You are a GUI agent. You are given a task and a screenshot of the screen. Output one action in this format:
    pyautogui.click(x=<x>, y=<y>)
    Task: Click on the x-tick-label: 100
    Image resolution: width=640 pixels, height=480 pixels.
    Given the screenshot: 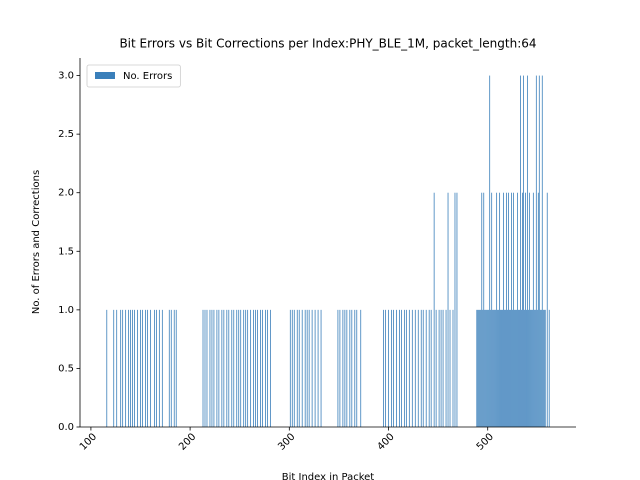 What is the action you would take?
    pyautogui.click(x=88, y=441)
    